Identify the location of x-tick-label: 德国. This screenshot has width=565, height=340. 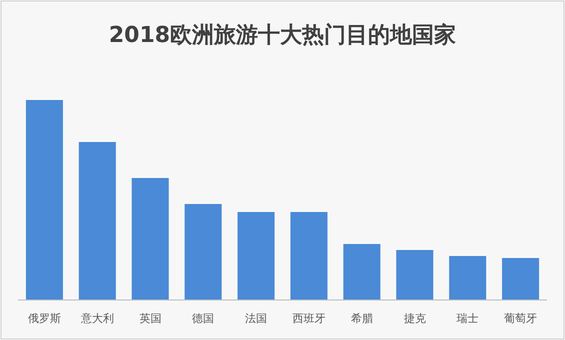
(203, 318).